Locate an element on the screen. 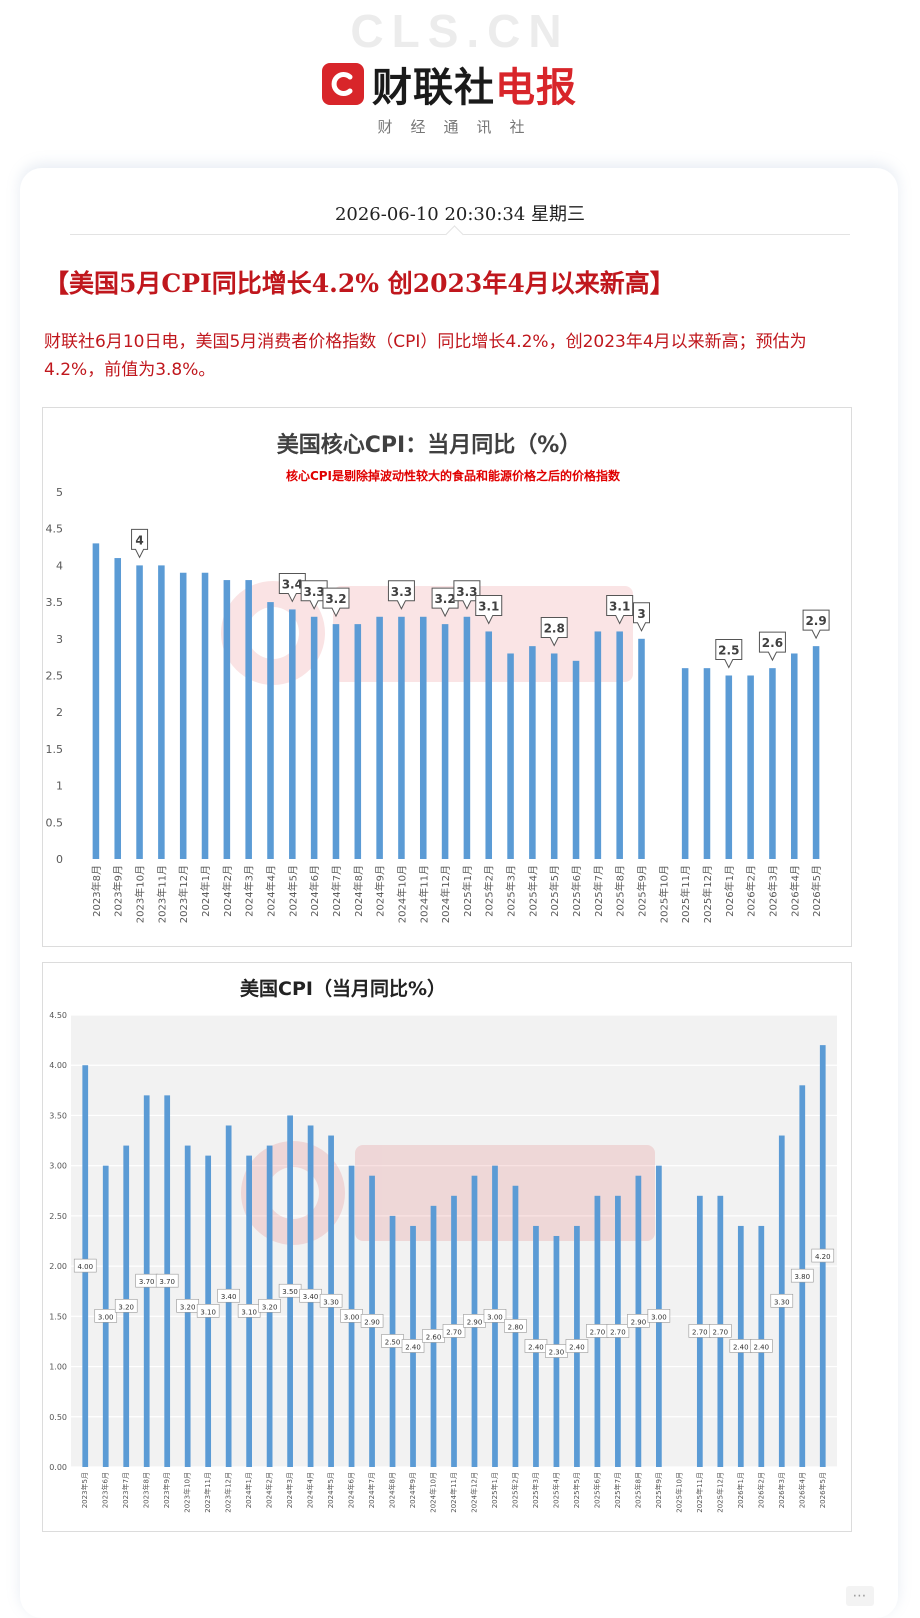 The height and width of the screenshot is (1618, 920). y-tick-label: 5 is located at coordinates (59, 492).